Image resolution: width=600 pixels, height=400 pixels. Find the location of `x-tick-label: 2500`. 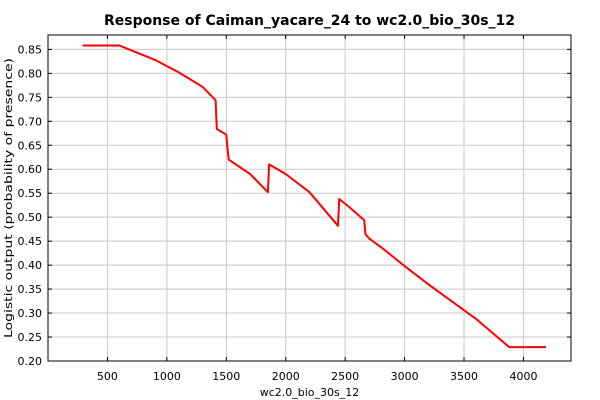

x-tick-label: 2500 is located at coordinates (345, 376).